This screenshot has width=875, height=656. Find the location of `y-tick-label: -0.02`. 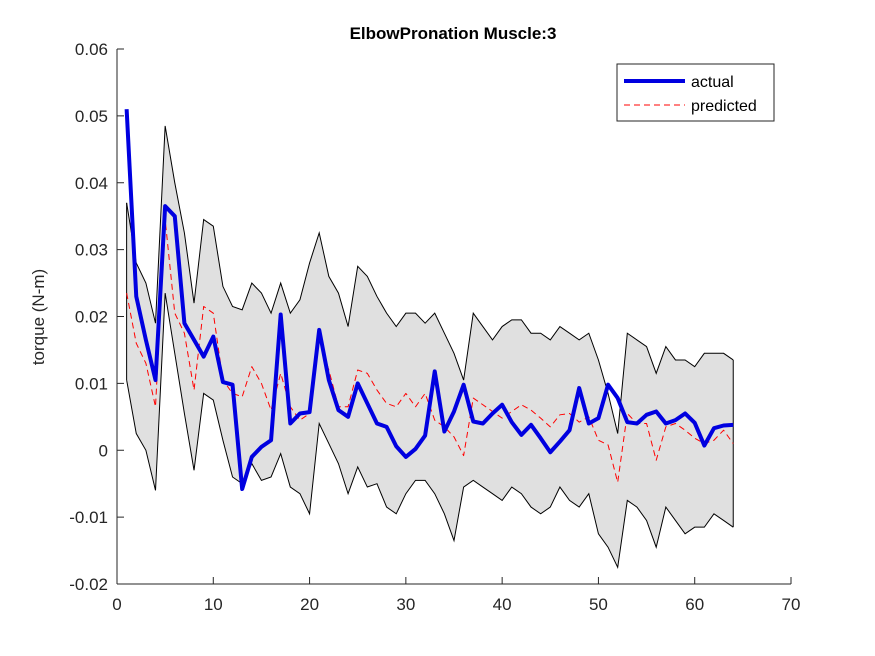

y-tick-label: -0.02 is located at coordinates (88, 584).